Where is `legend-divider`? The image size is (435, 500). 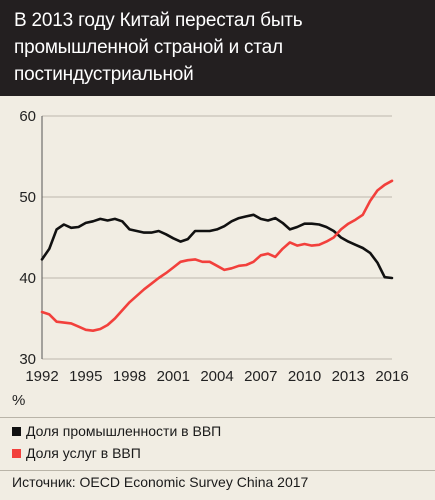
legend-divider is located at coordinates (217, 417).